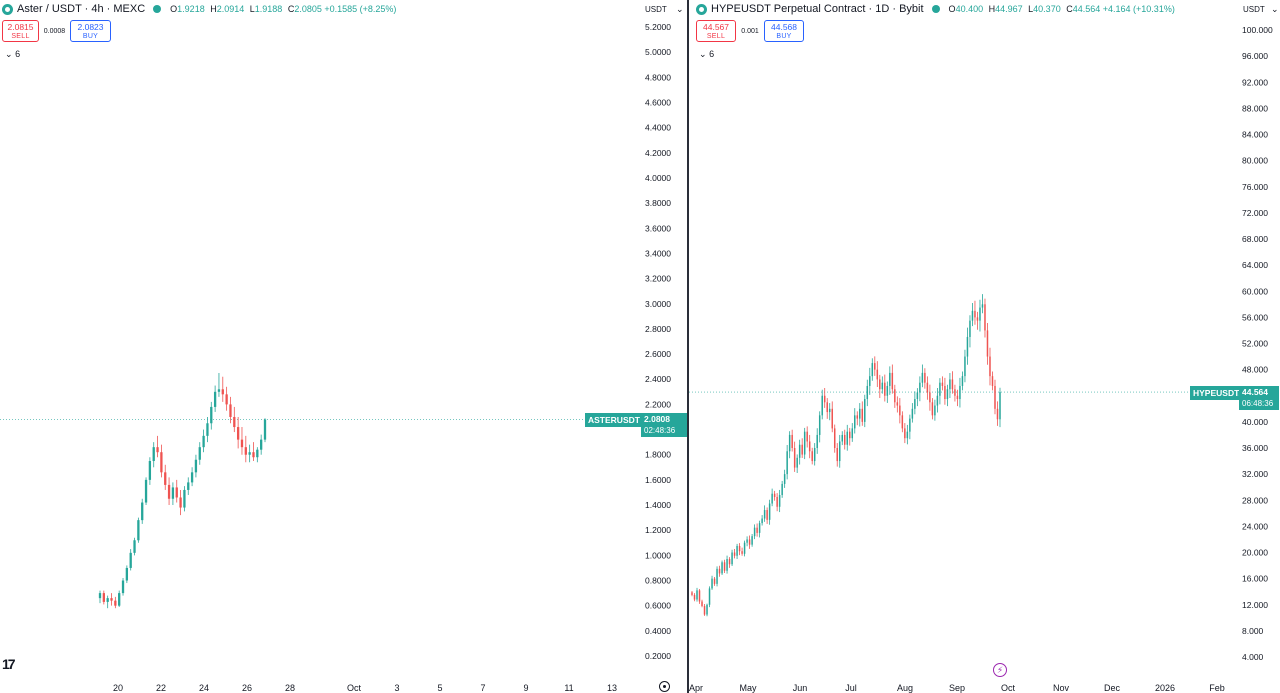 This screenshot has height=693, width=1280. What do you see at coordinates (656, 9) in the screenshot?
I see `aster-currency-label: USDT` at bounding box center [656, 9].